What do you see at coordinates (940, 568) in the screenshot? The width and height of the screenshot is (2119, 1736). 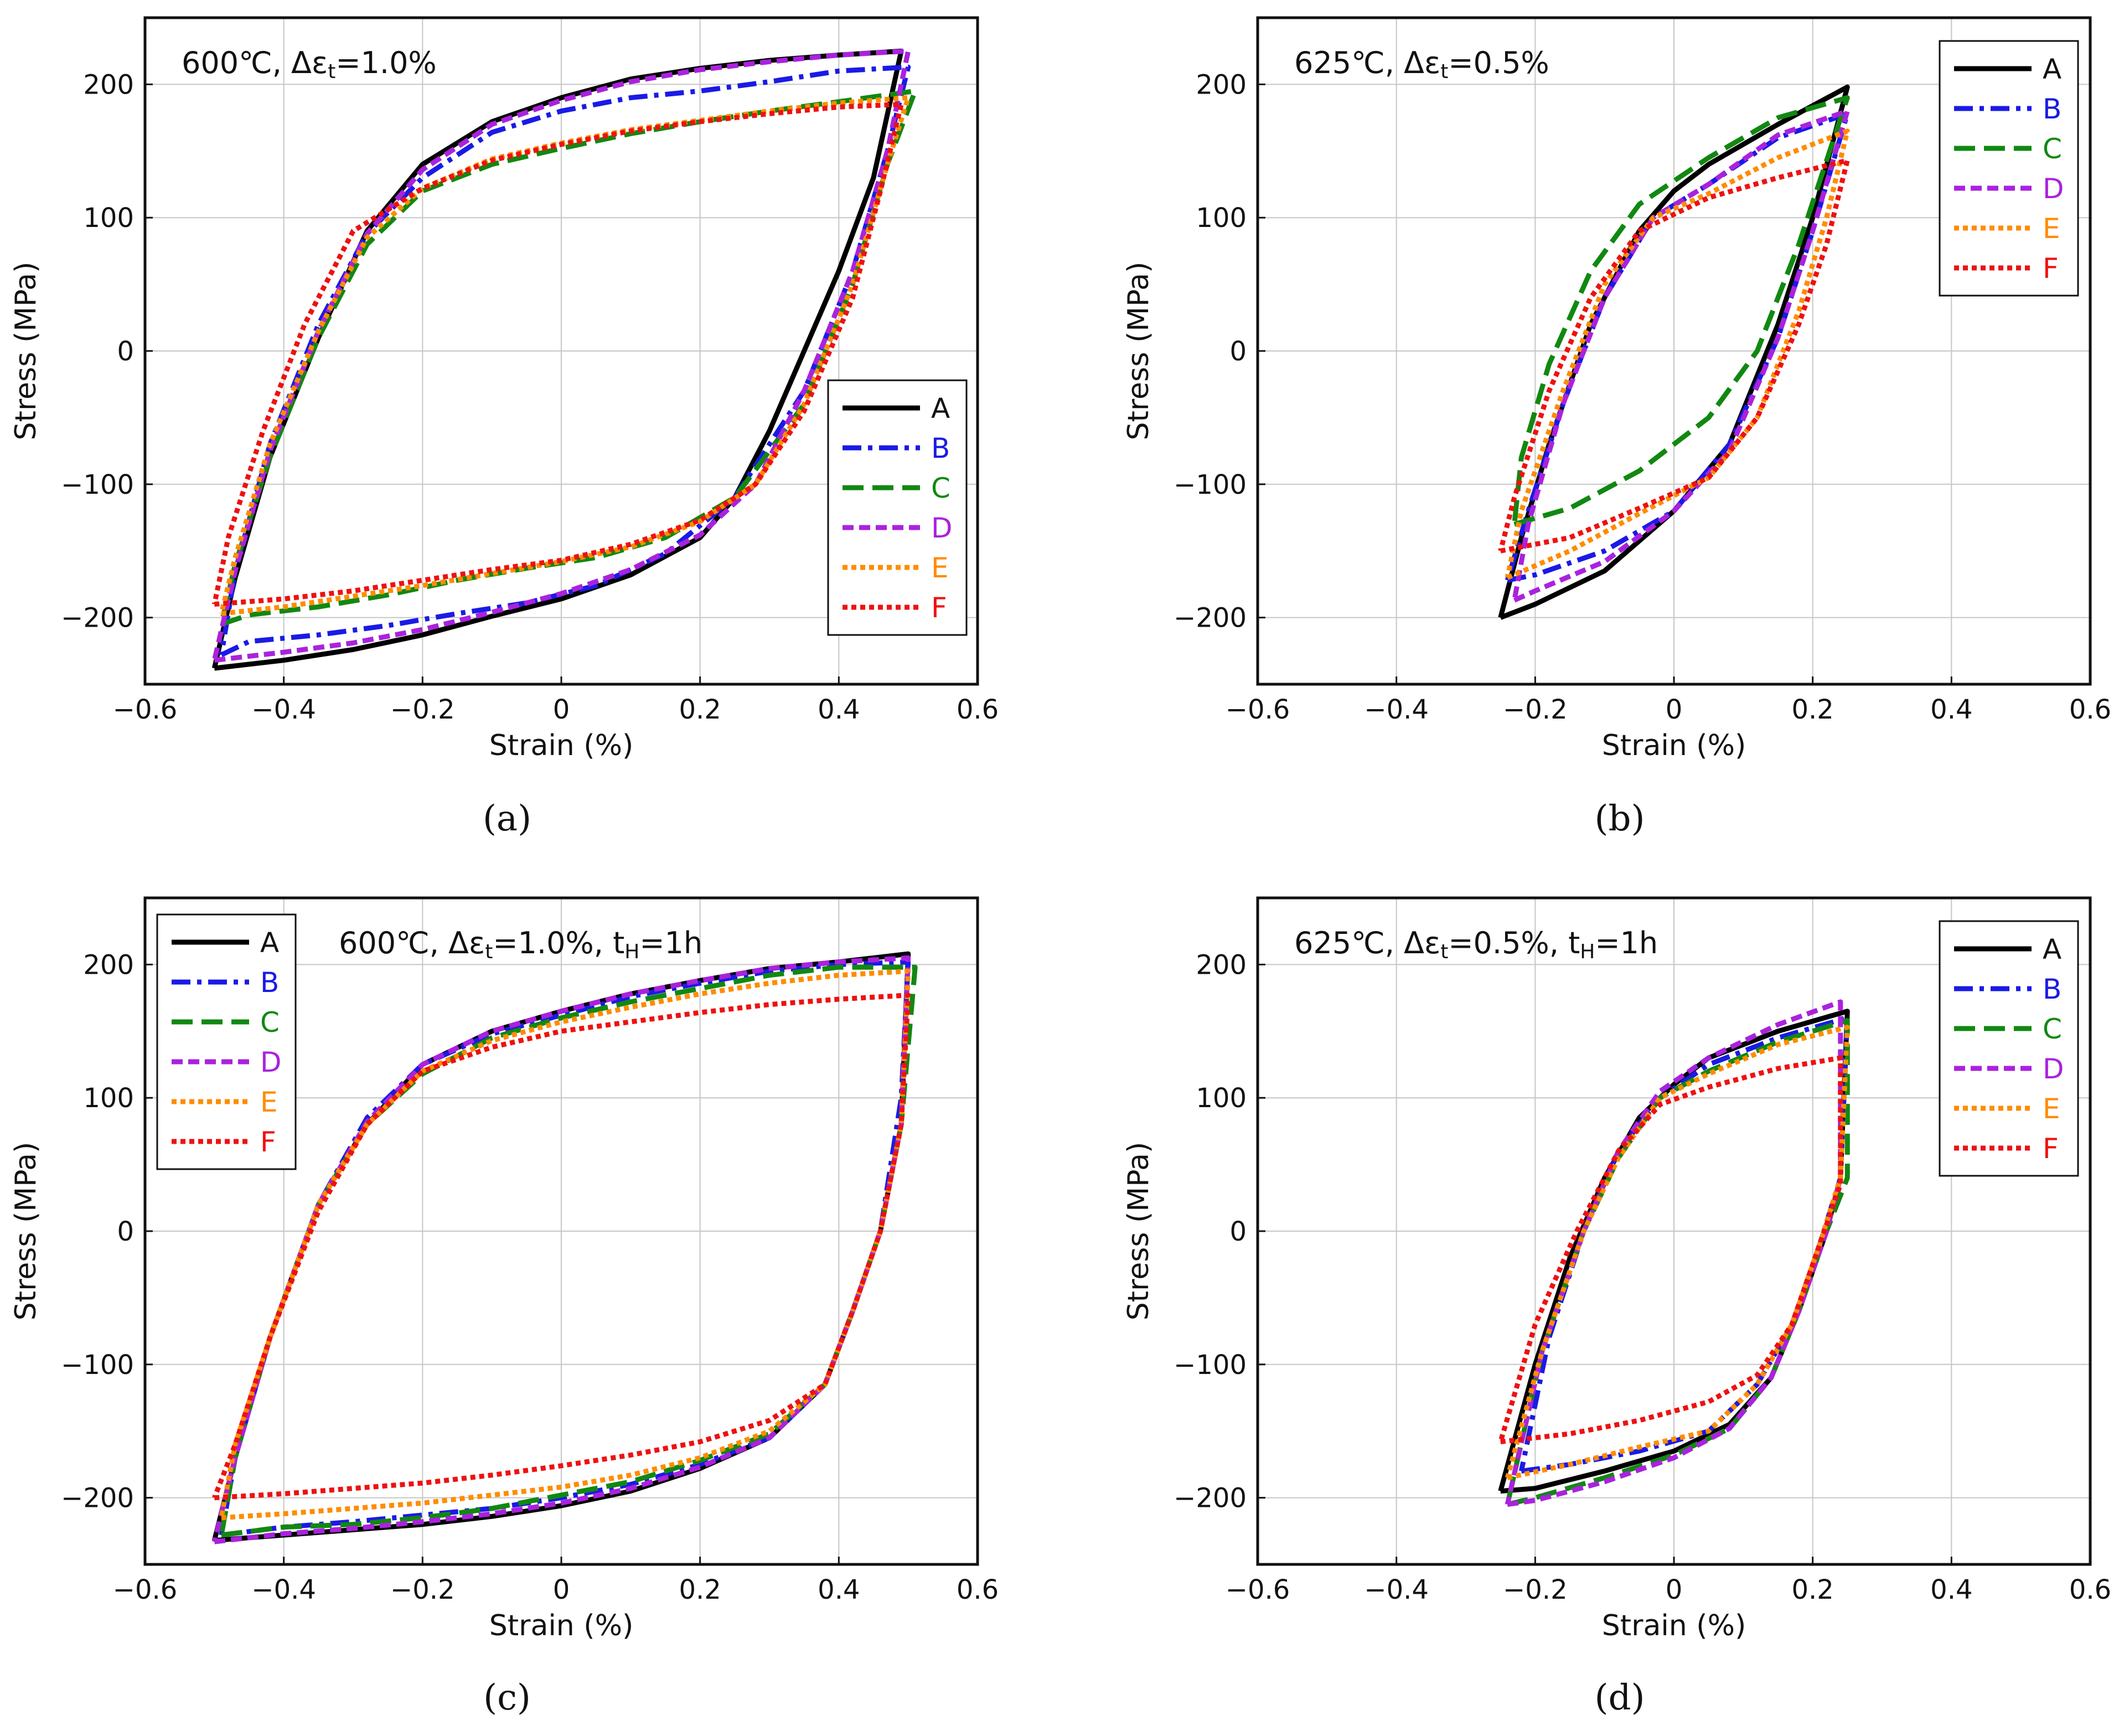 I see `panel-a-legend-label-e: E` at bounding box center [940, 568].